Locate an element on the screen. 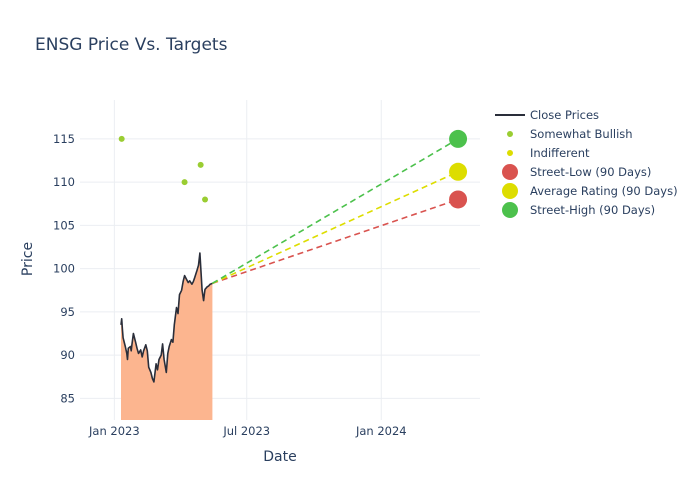 This screenshot has height=500, width=700. close-price-area is located at coordinates (167, 336).